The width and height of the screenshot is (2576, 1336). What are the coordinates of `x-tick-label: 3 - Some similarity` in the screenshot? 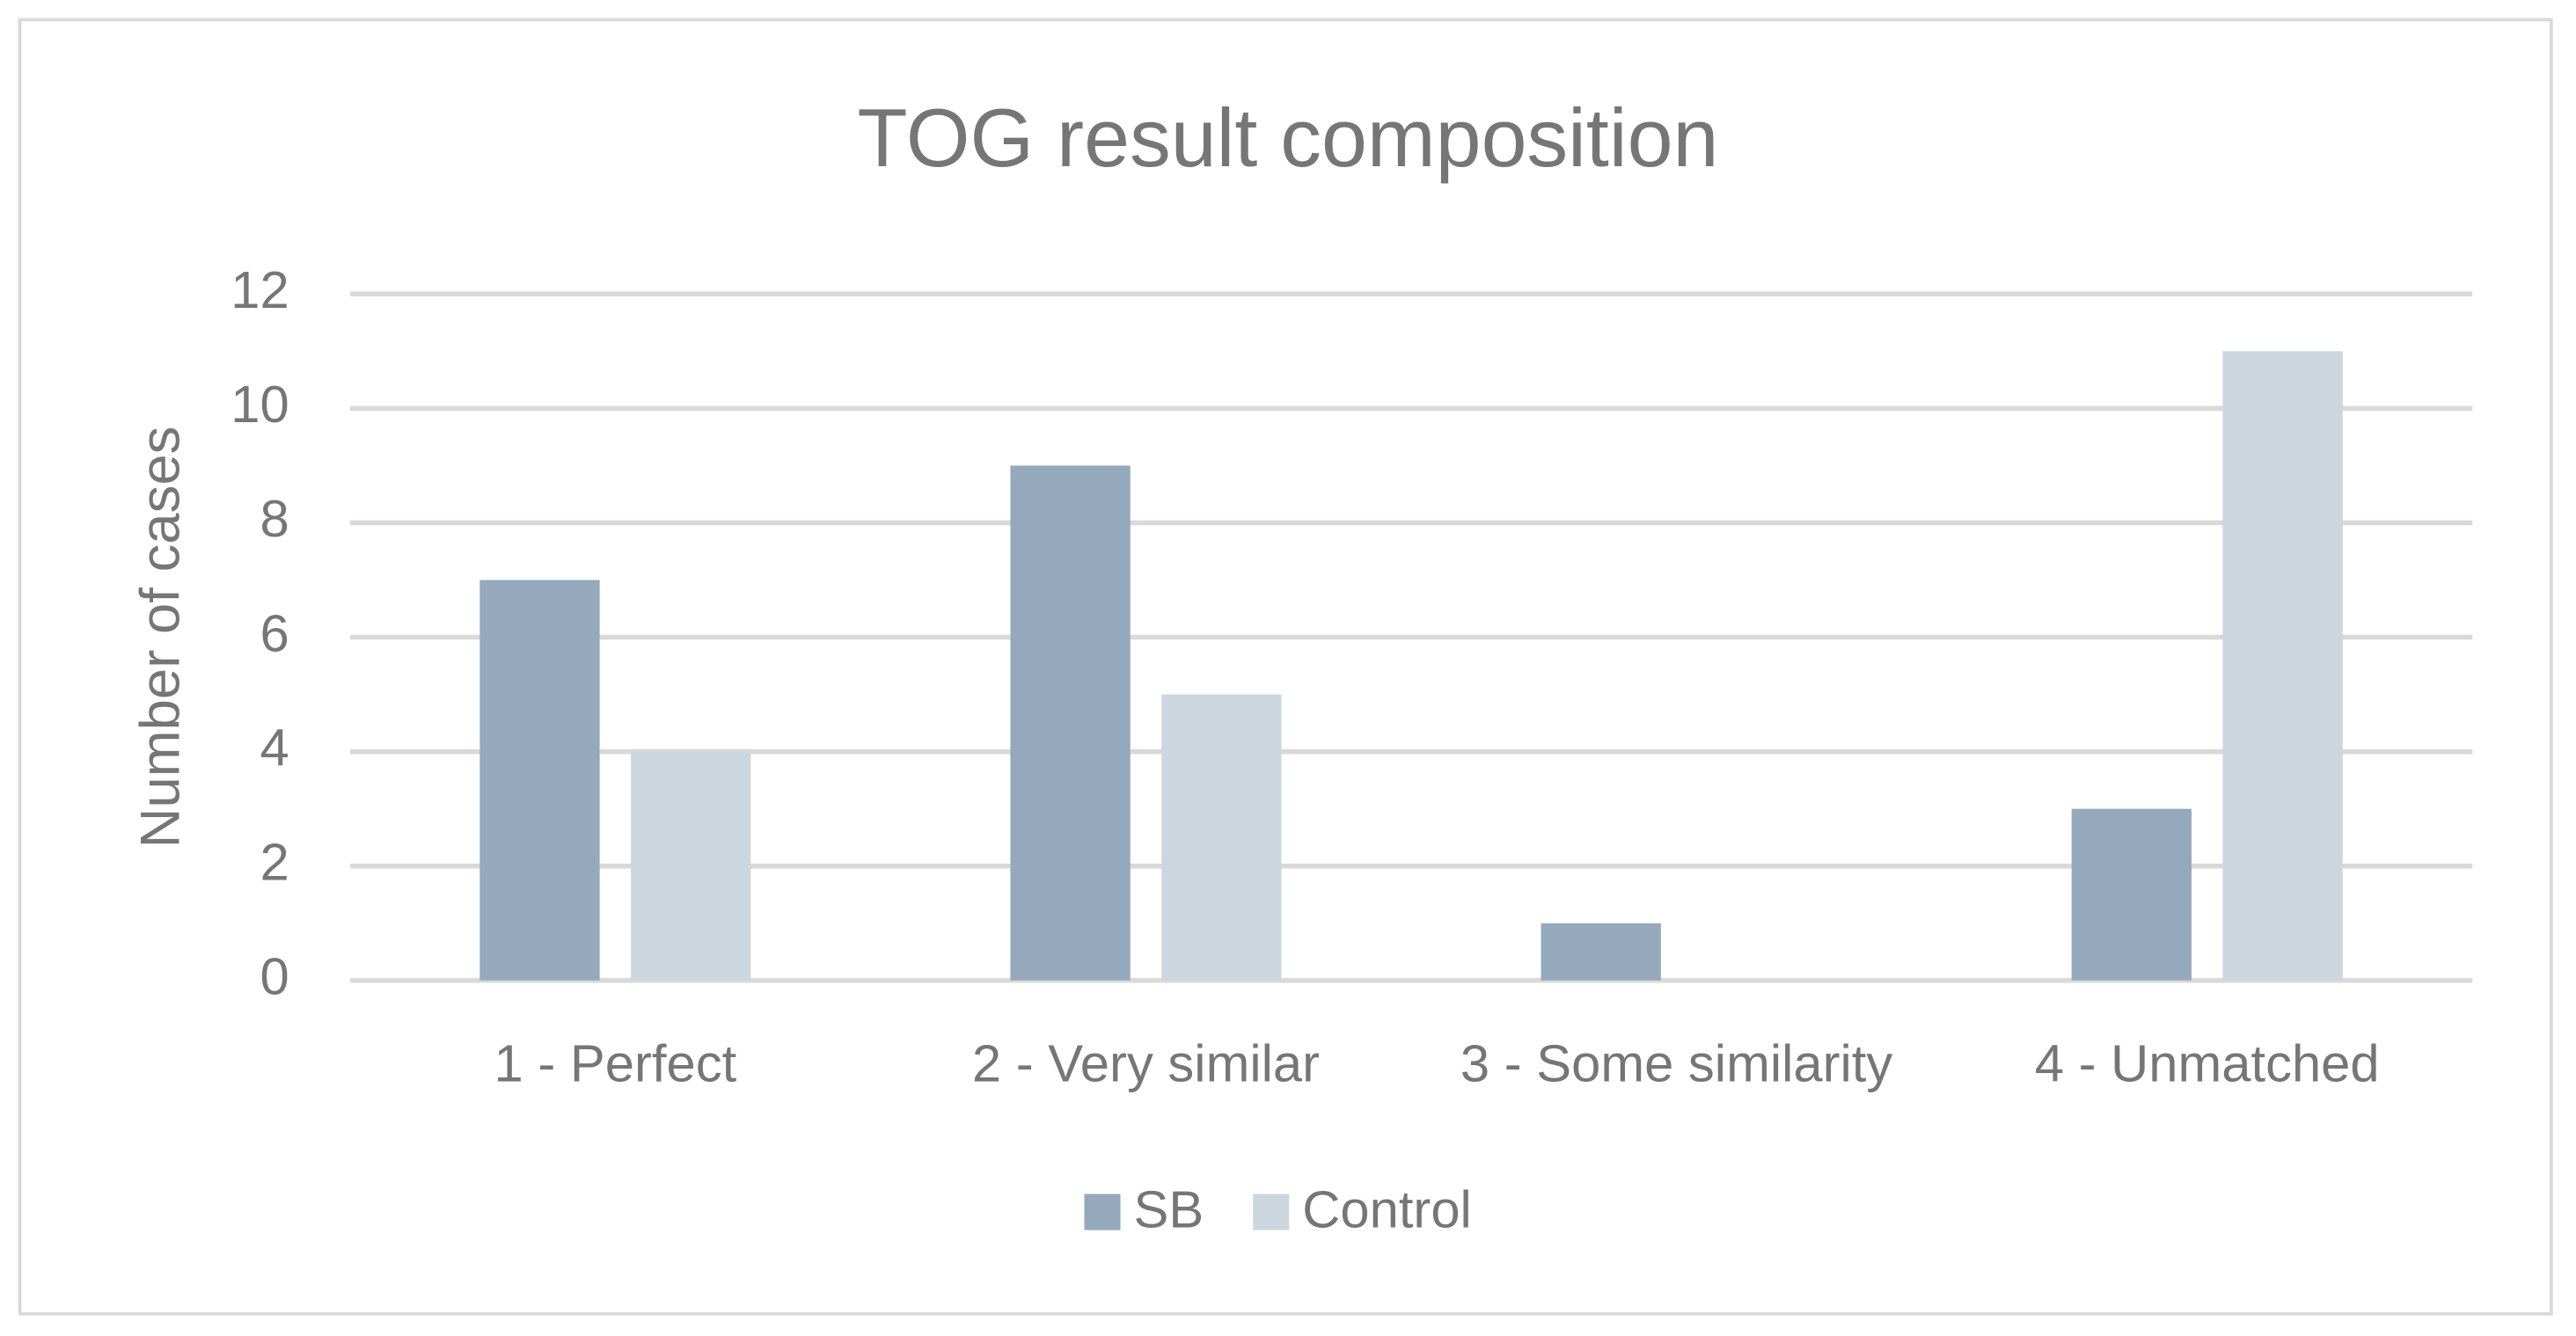 It's located at (1676, 1062).